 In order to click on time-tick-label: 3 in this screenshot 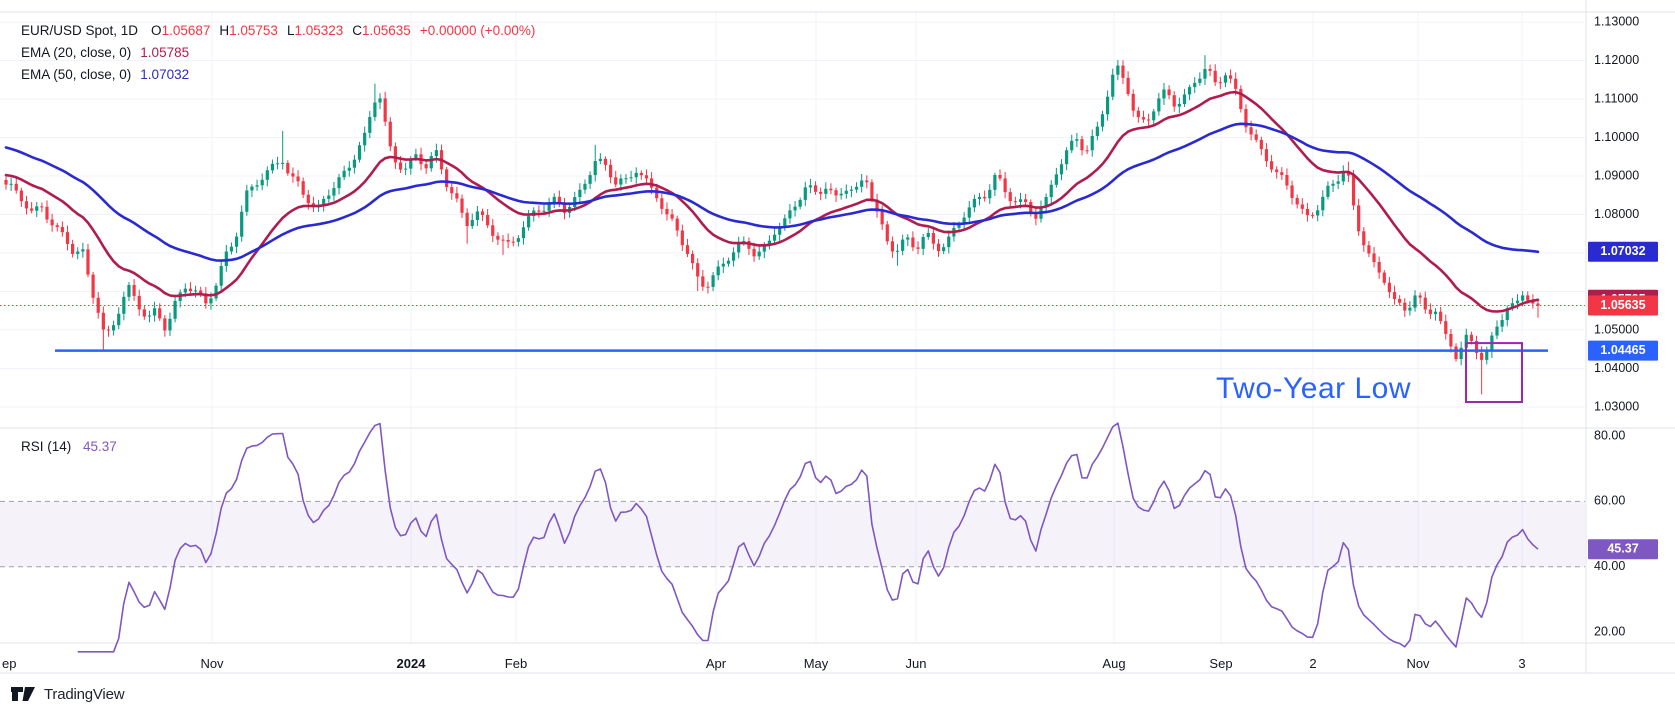, I will do `click(1521, 663)`.